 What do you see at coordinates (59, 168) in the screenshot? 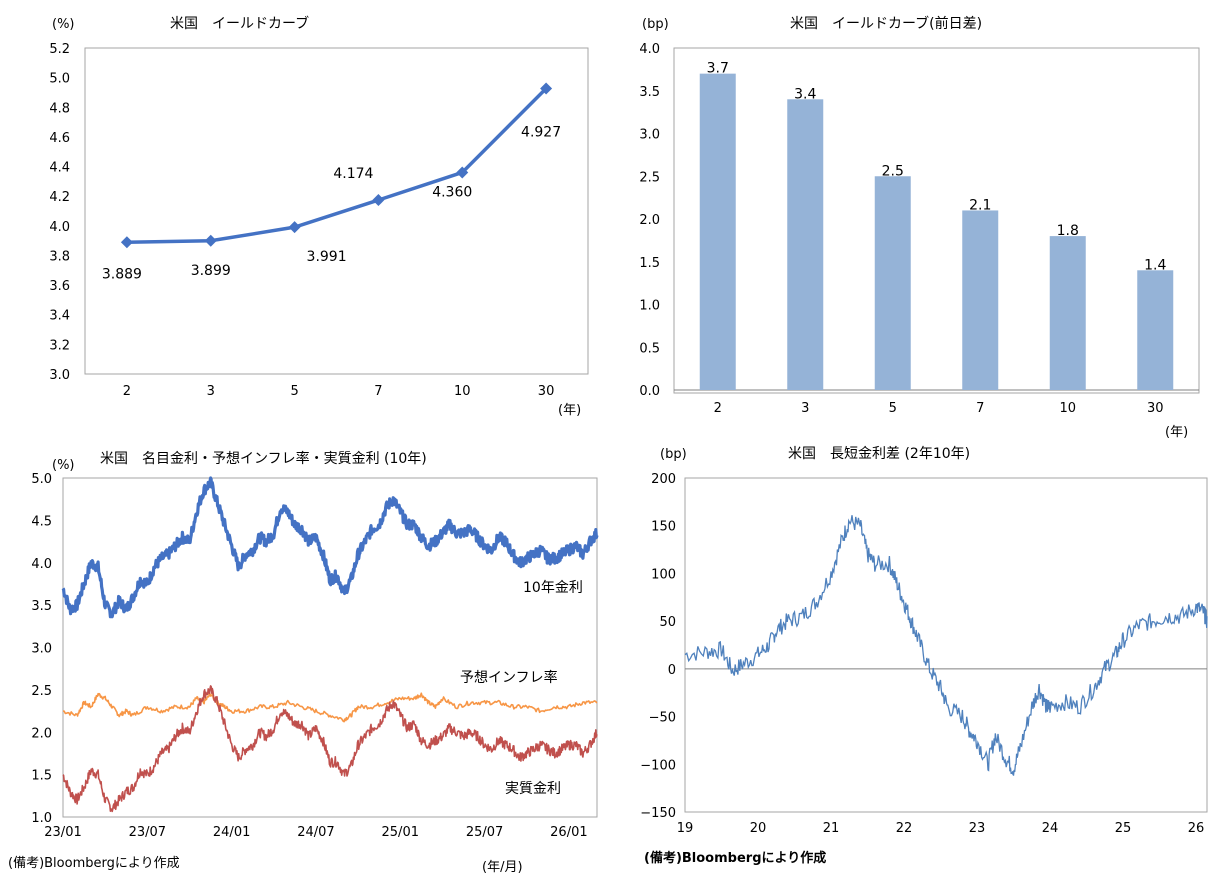
I see `y-tick-label: 4.4` at bounding box center [59, 168].